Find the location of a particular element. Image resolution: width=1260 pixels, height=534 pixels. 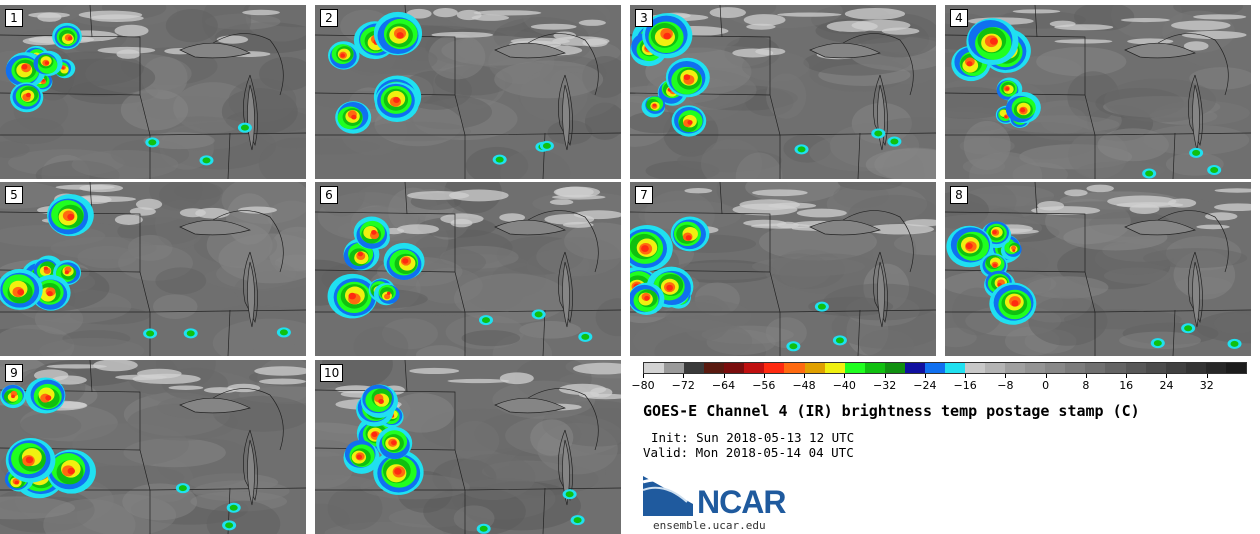

member-number-label: 6 is located at coordinates (329, 195).